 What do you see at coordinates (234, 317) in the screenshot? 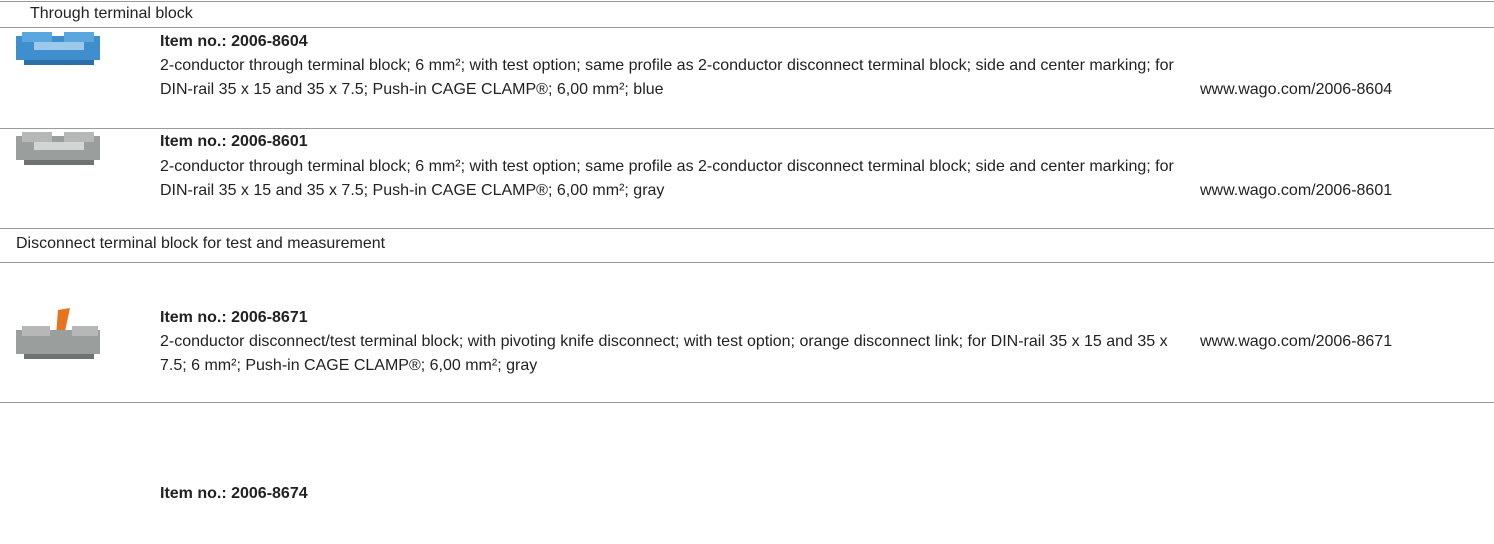
I see `item-number: Item no.: 2006-8671` at bounding box center [234, 317].